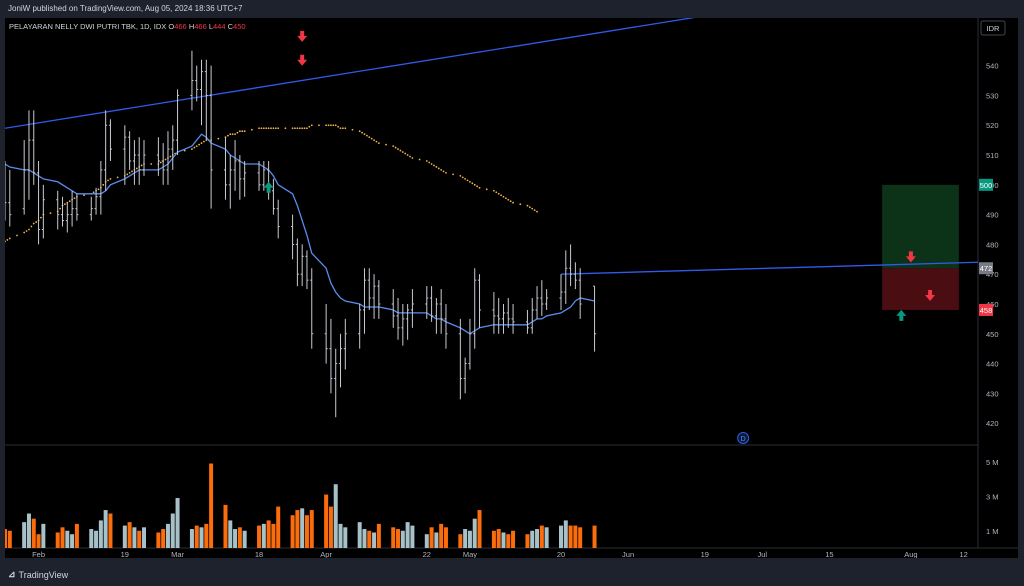 This screenshot has height=586, width=1024. What do you see at coordinates (38, 574) in the screenshot?
I see `tradingview-logo: ⊿ TradingView` at bounding box center [38, 574].